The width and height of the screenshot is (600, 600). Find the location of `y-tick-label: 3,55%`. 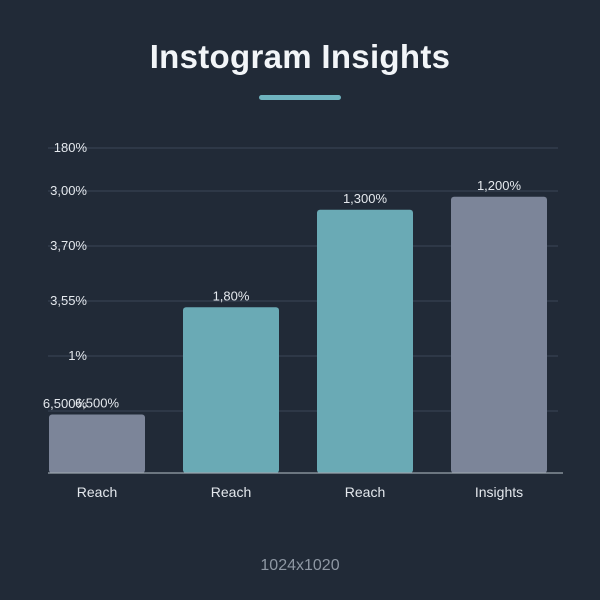

y-tick-label: 3,55% is located at coordinates (68, 300).